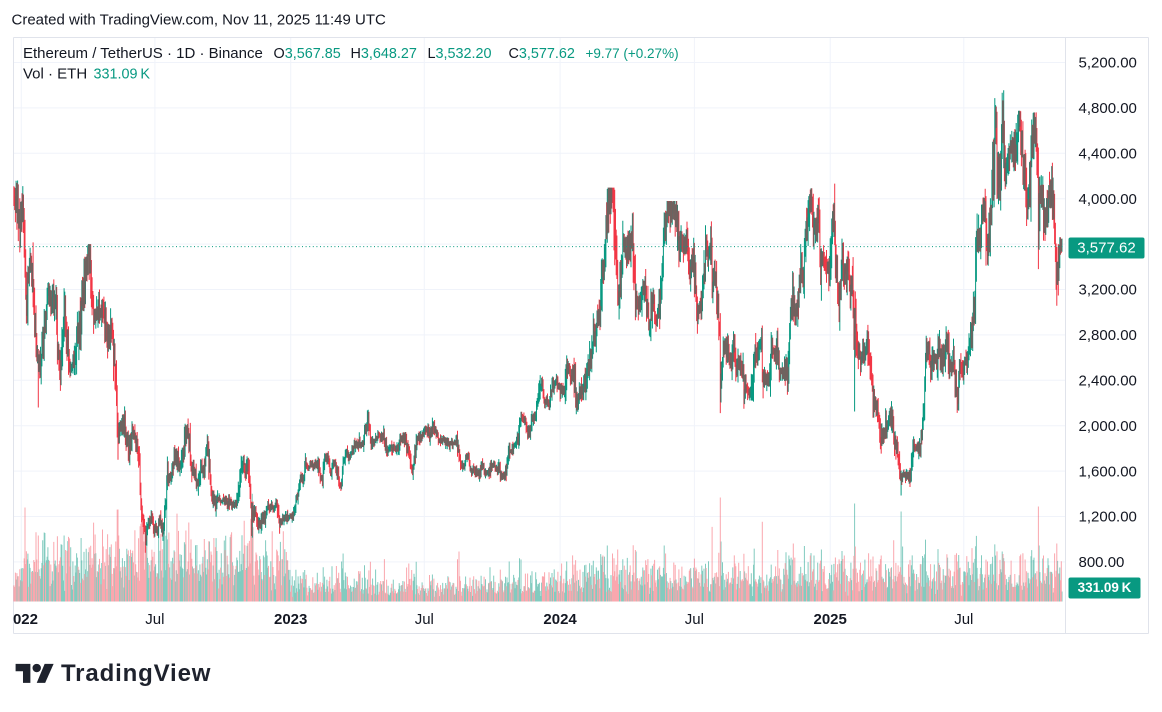 The image size is (1162, 712). I want to click on svg-text: 1,600.00, so click(1108, 471).